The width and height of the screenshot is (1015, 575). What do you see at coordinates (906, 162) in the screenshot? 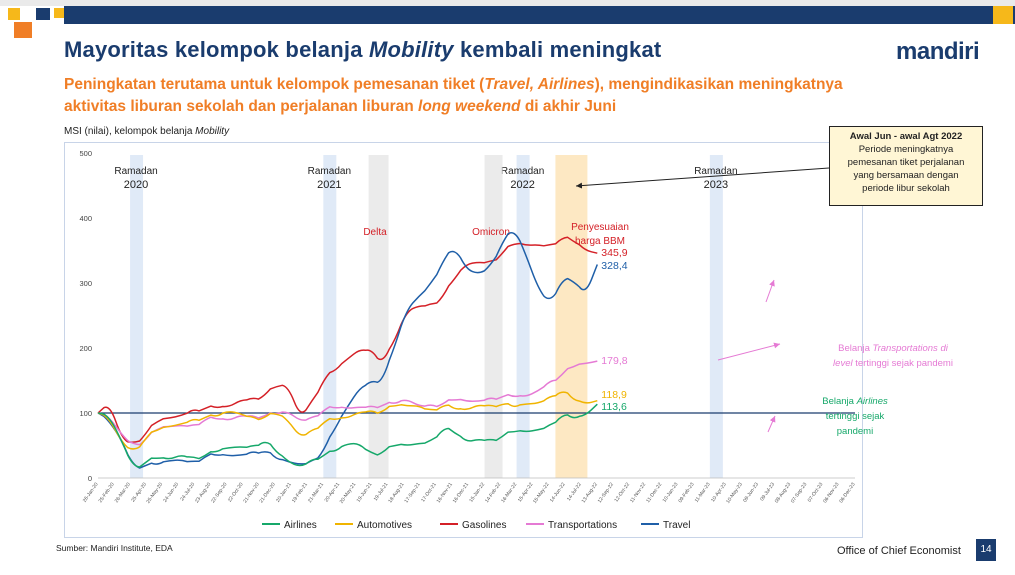
I see `callout-line-2: pemesanan tiket perjalanan` at bounding box center [906, 162].